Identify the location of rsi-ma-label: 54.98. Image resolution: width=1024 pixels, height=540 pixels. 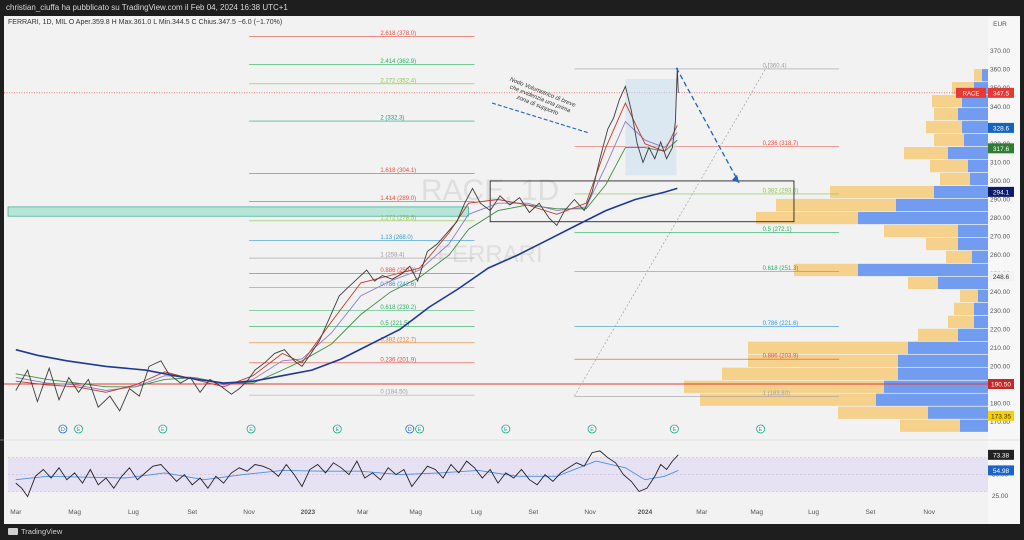
(1001, 471).